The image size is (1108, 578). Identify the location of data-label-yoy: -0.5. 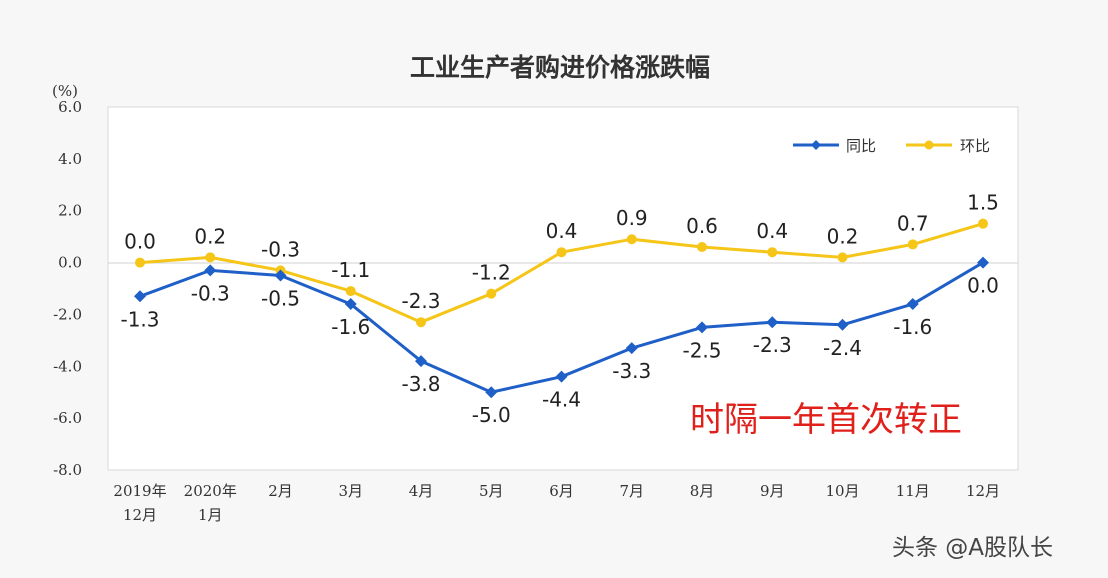
(280, 299).